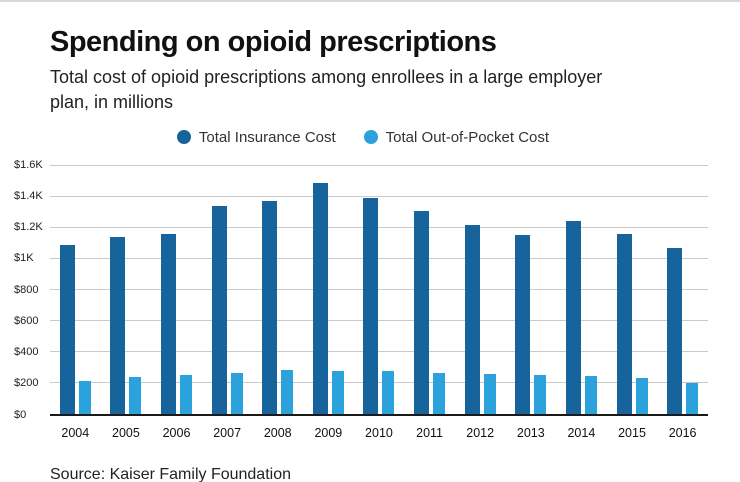 The height and width of the screenshot is (482, 740). Describe the element at coordinates (682, 432) in the screenshot. I see `x-tick-label: 2016` at that location.